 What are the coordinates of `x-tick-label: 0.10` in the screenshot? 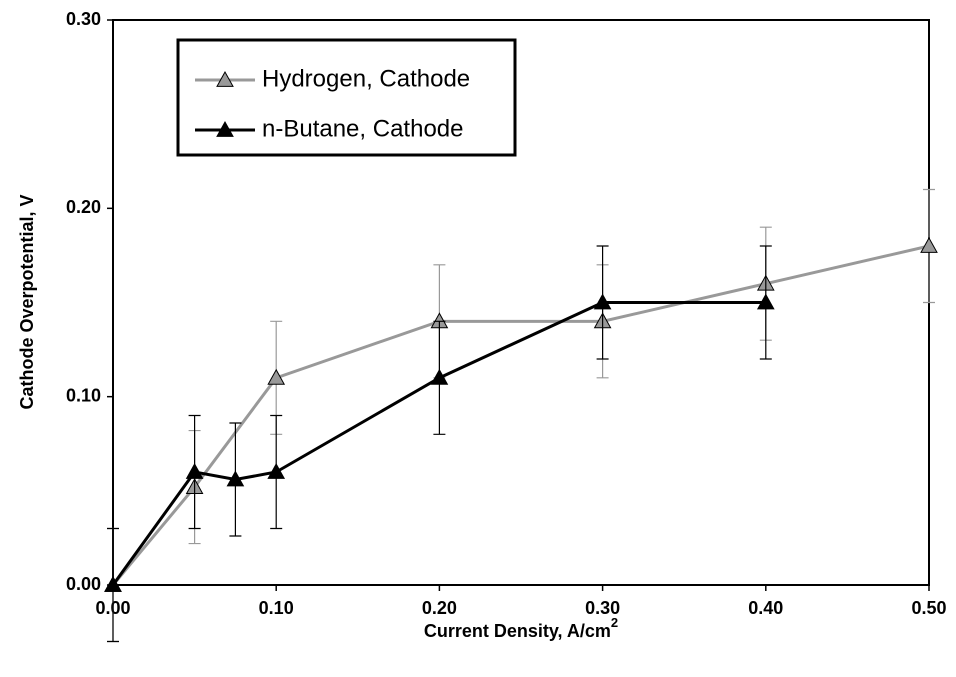 It's located at (276, 608).